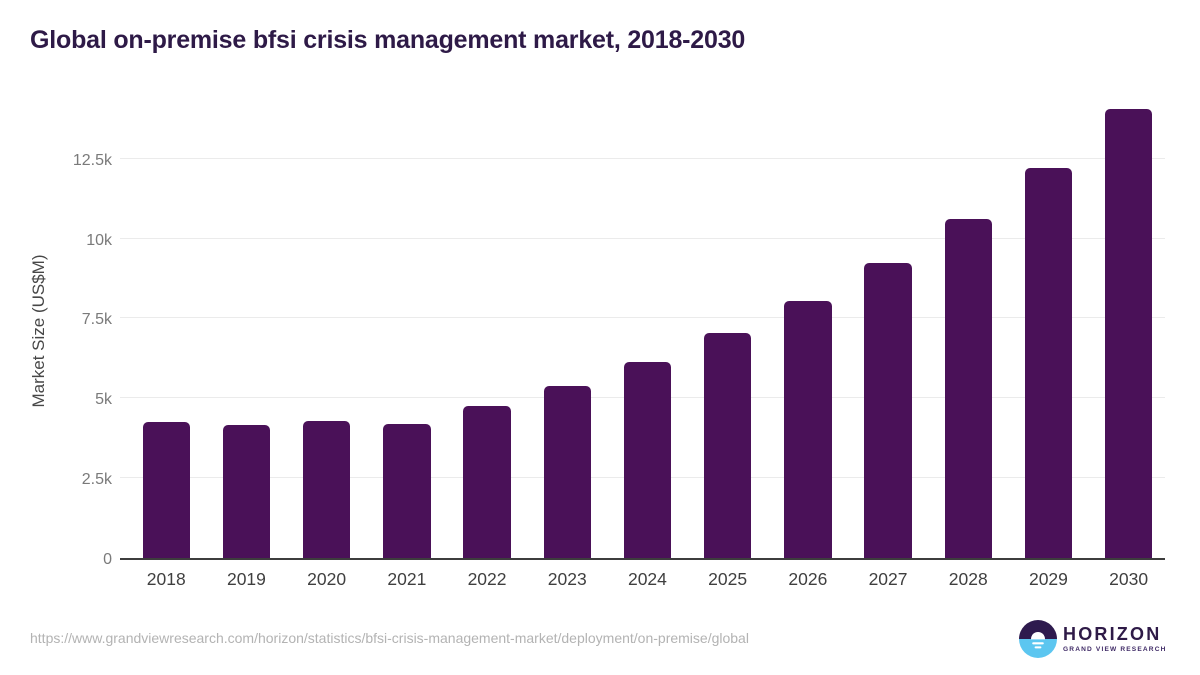  What do you see at coordinates (56, 334) in the screenshot?
I see `y-axis-ticks: 0 2.5k 5k 7.5k 10k 12.5k` at bounding box center [56, 334].